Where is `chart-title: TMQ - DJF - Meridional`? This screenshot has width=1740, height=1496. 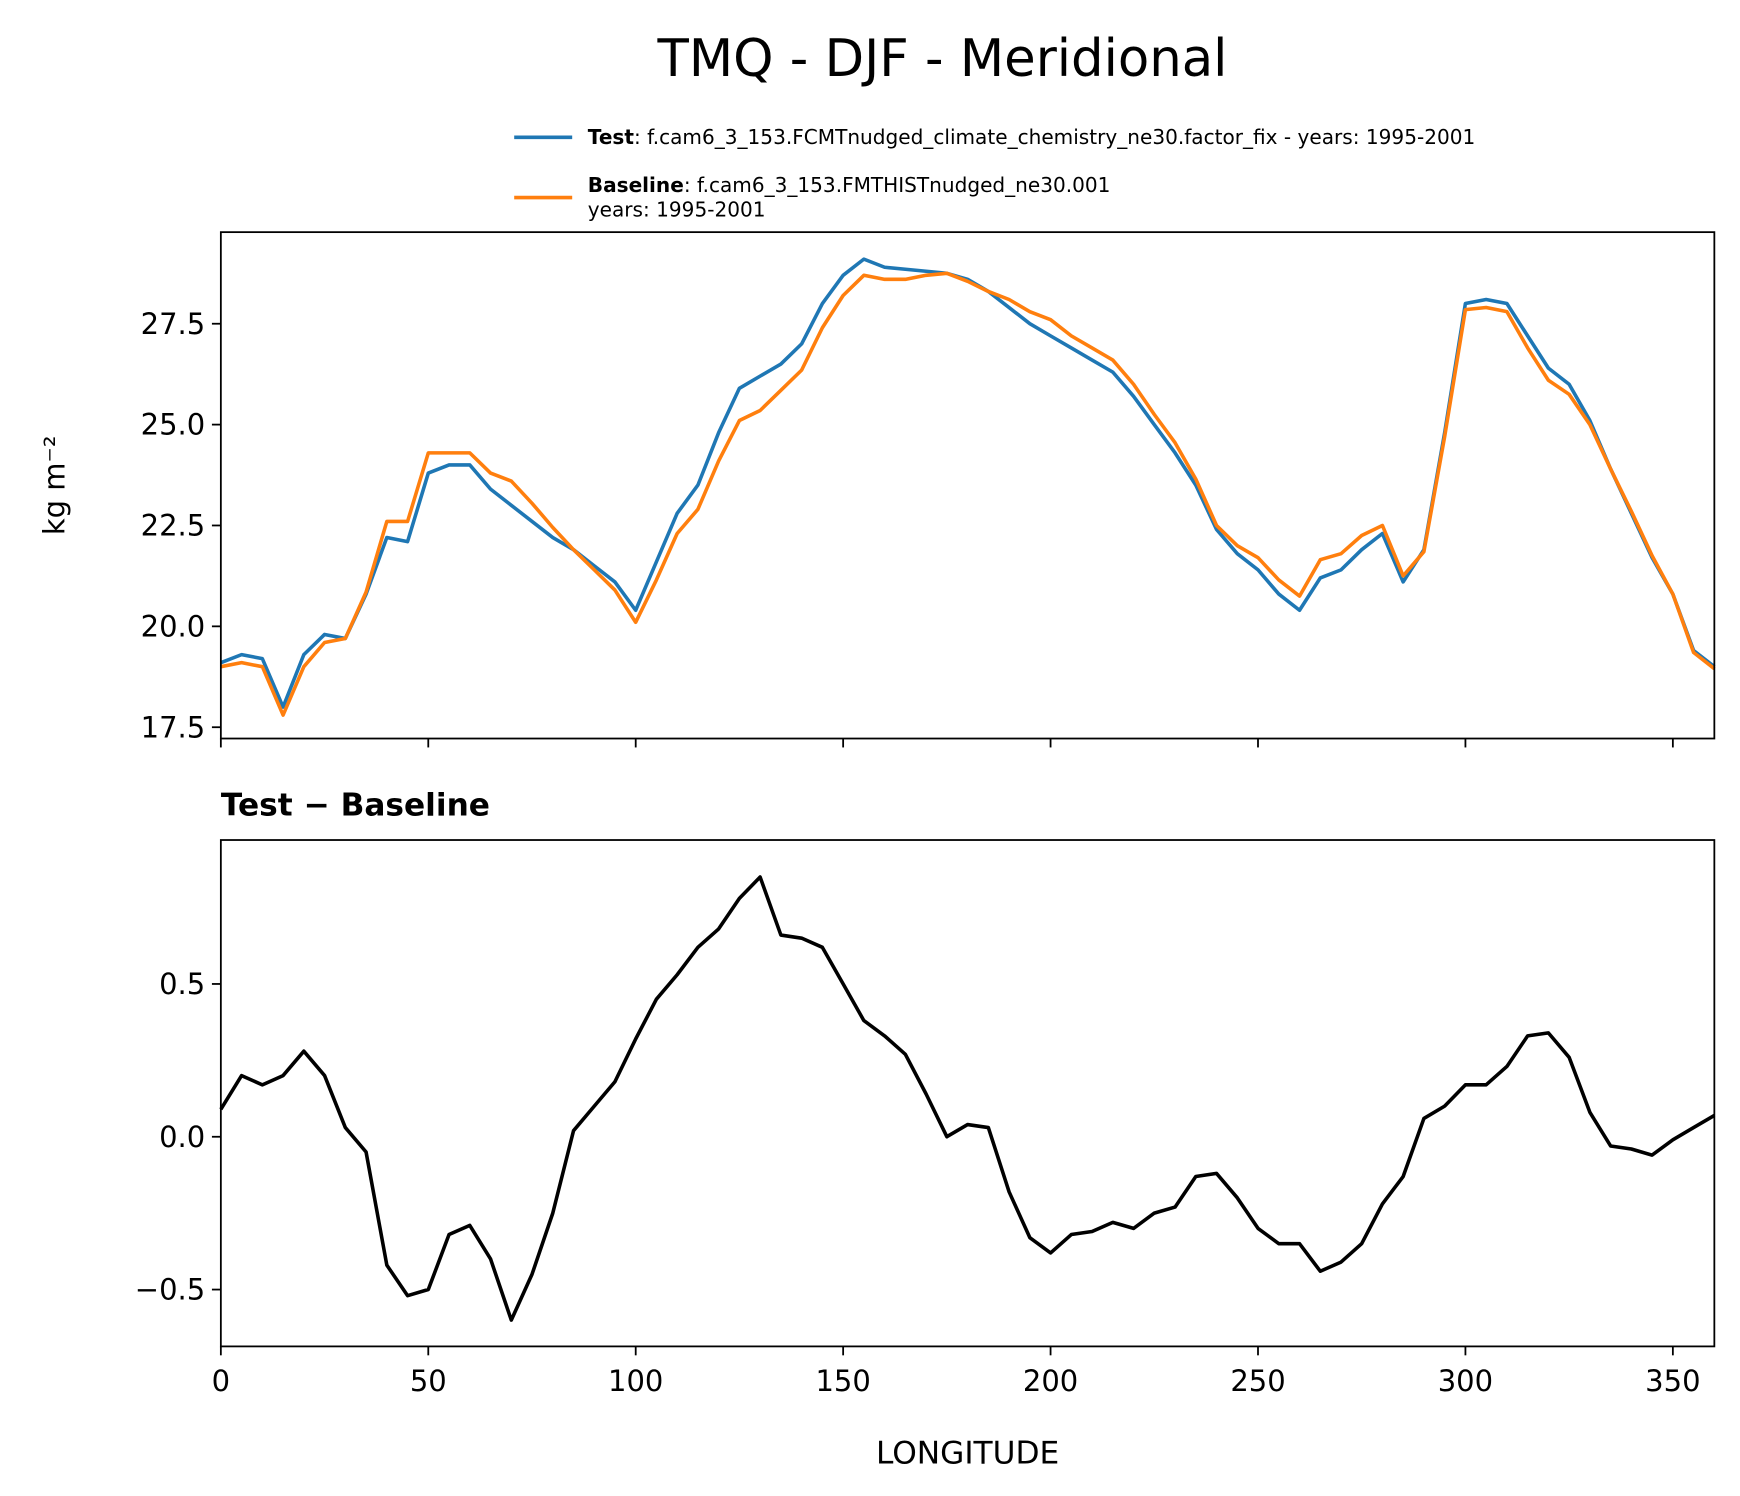
chart-title: TMQ - DJF - Meridional is located at coordinates (942, 59).